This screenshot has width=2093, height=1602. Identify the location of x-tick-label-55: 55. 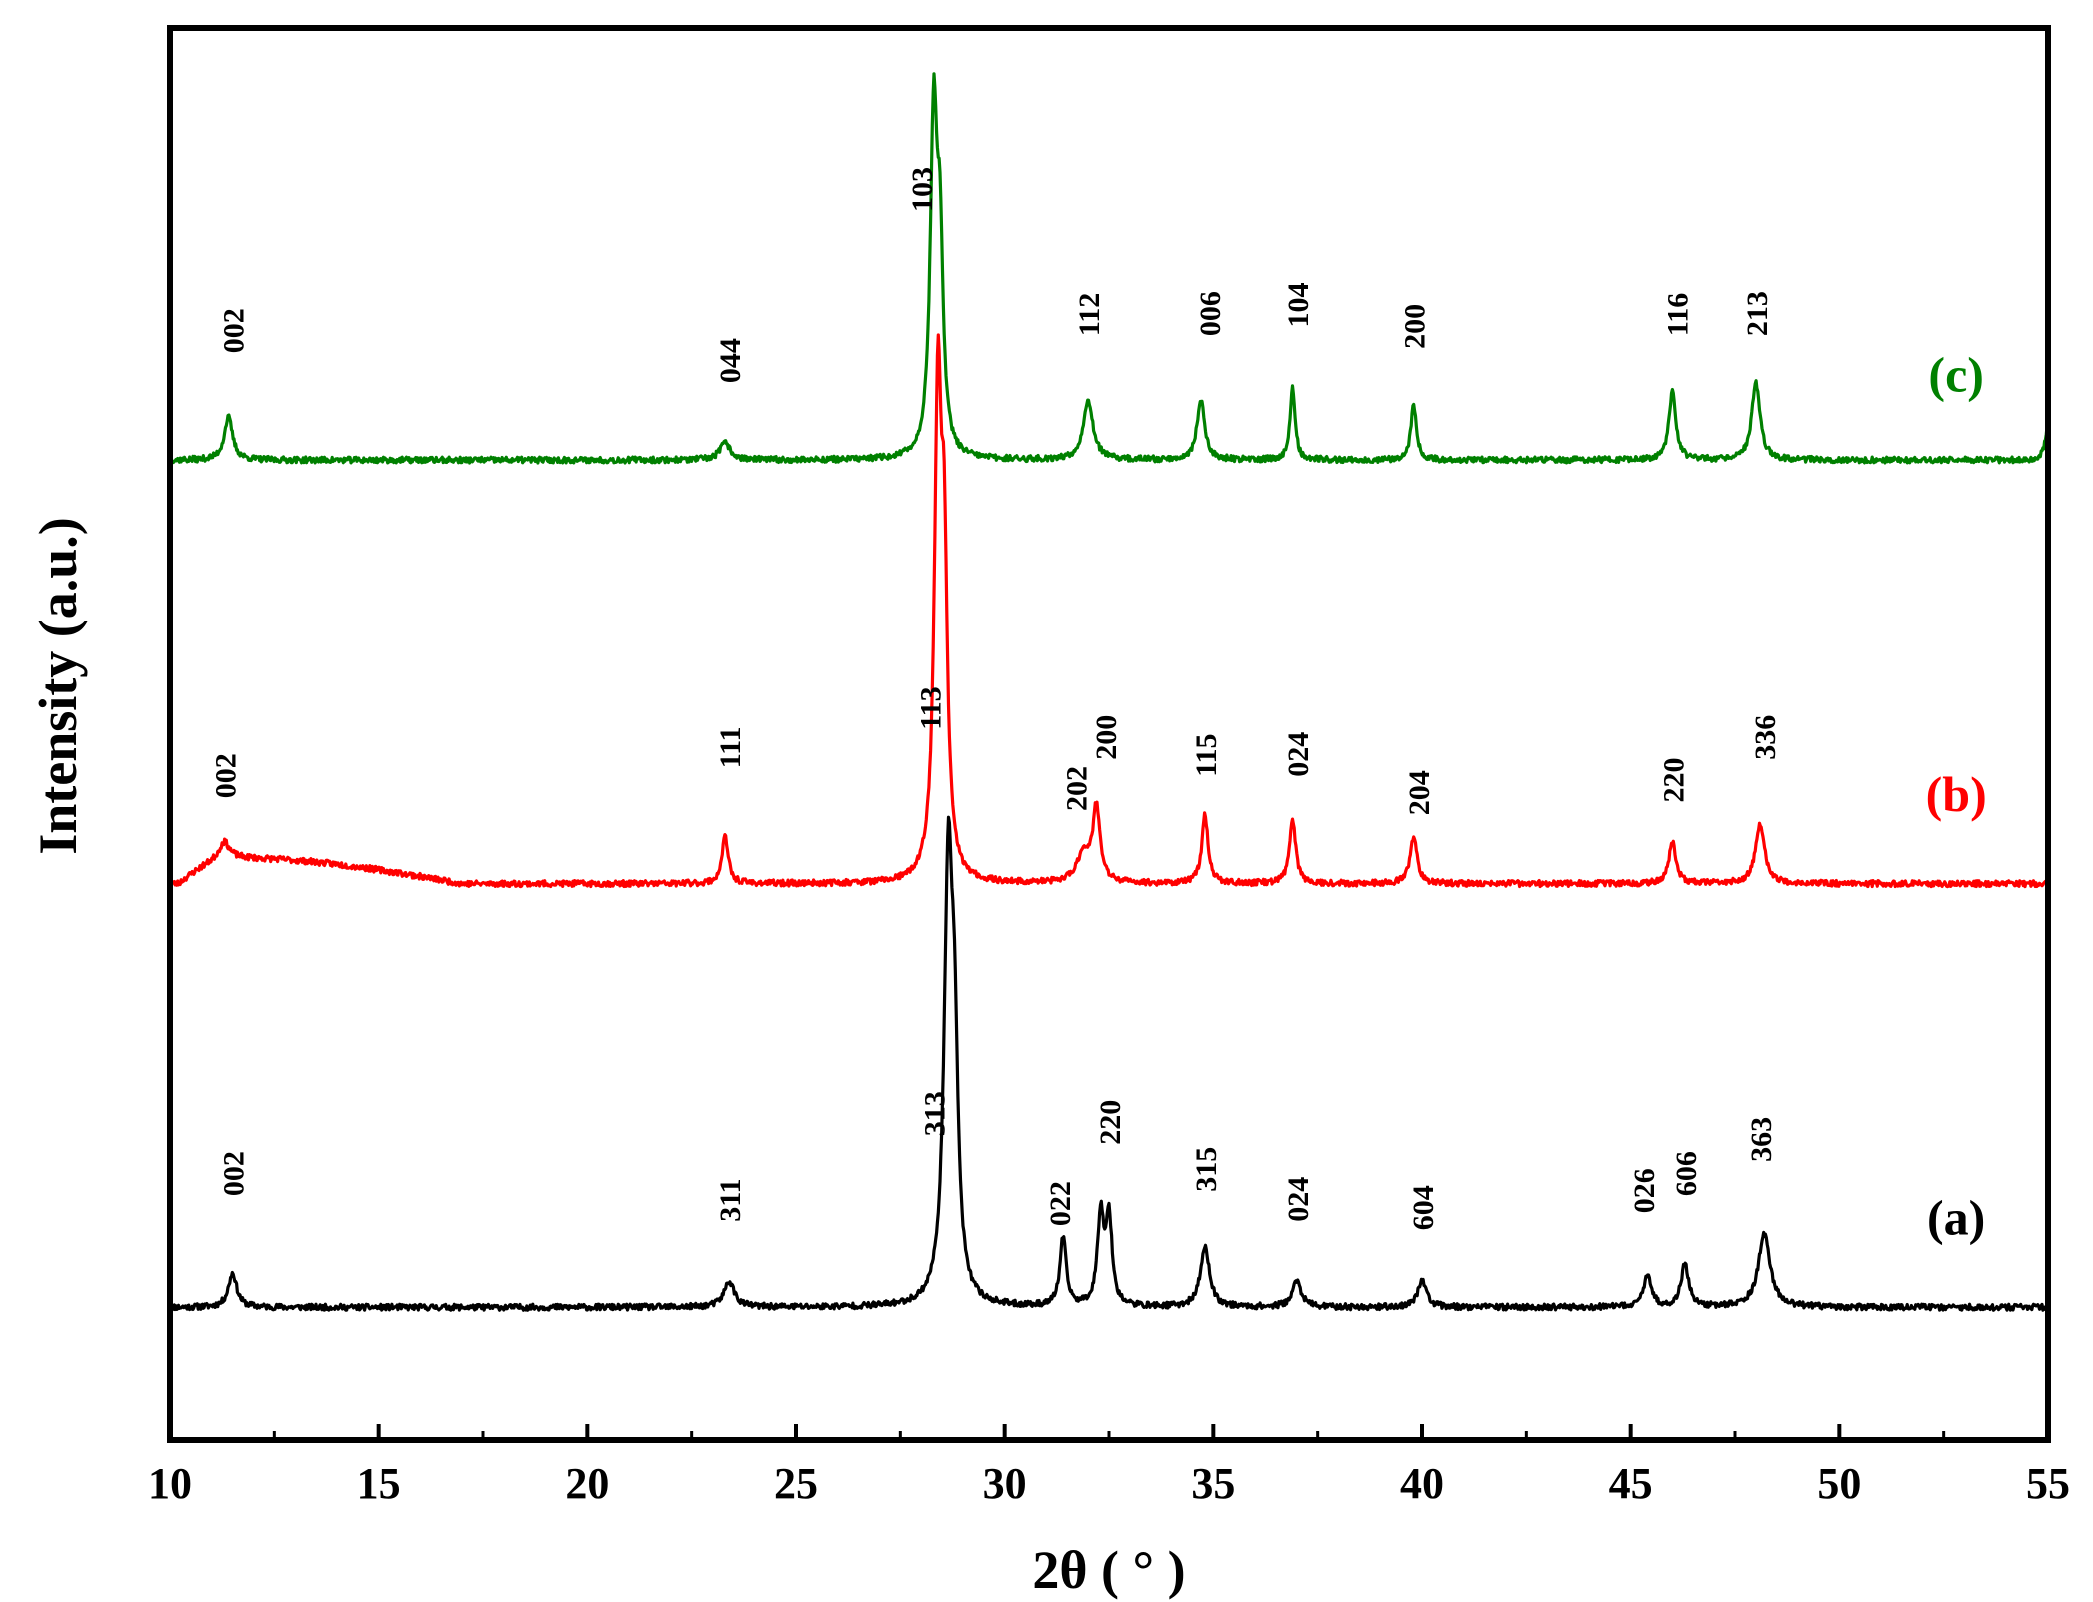
(2048, 1483).